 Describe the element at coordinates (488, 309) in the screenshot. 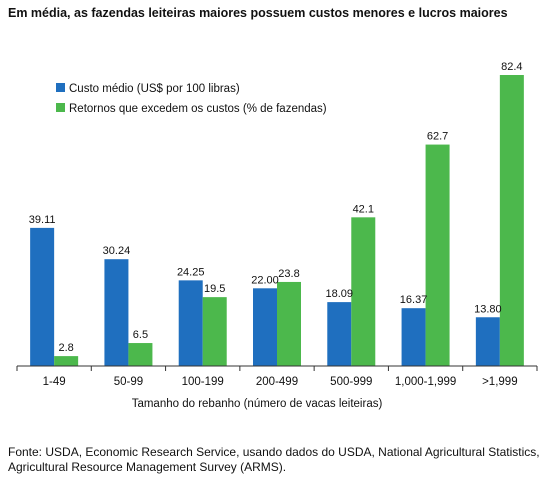

I see `cost-value-label-6: 13.80` at that location.